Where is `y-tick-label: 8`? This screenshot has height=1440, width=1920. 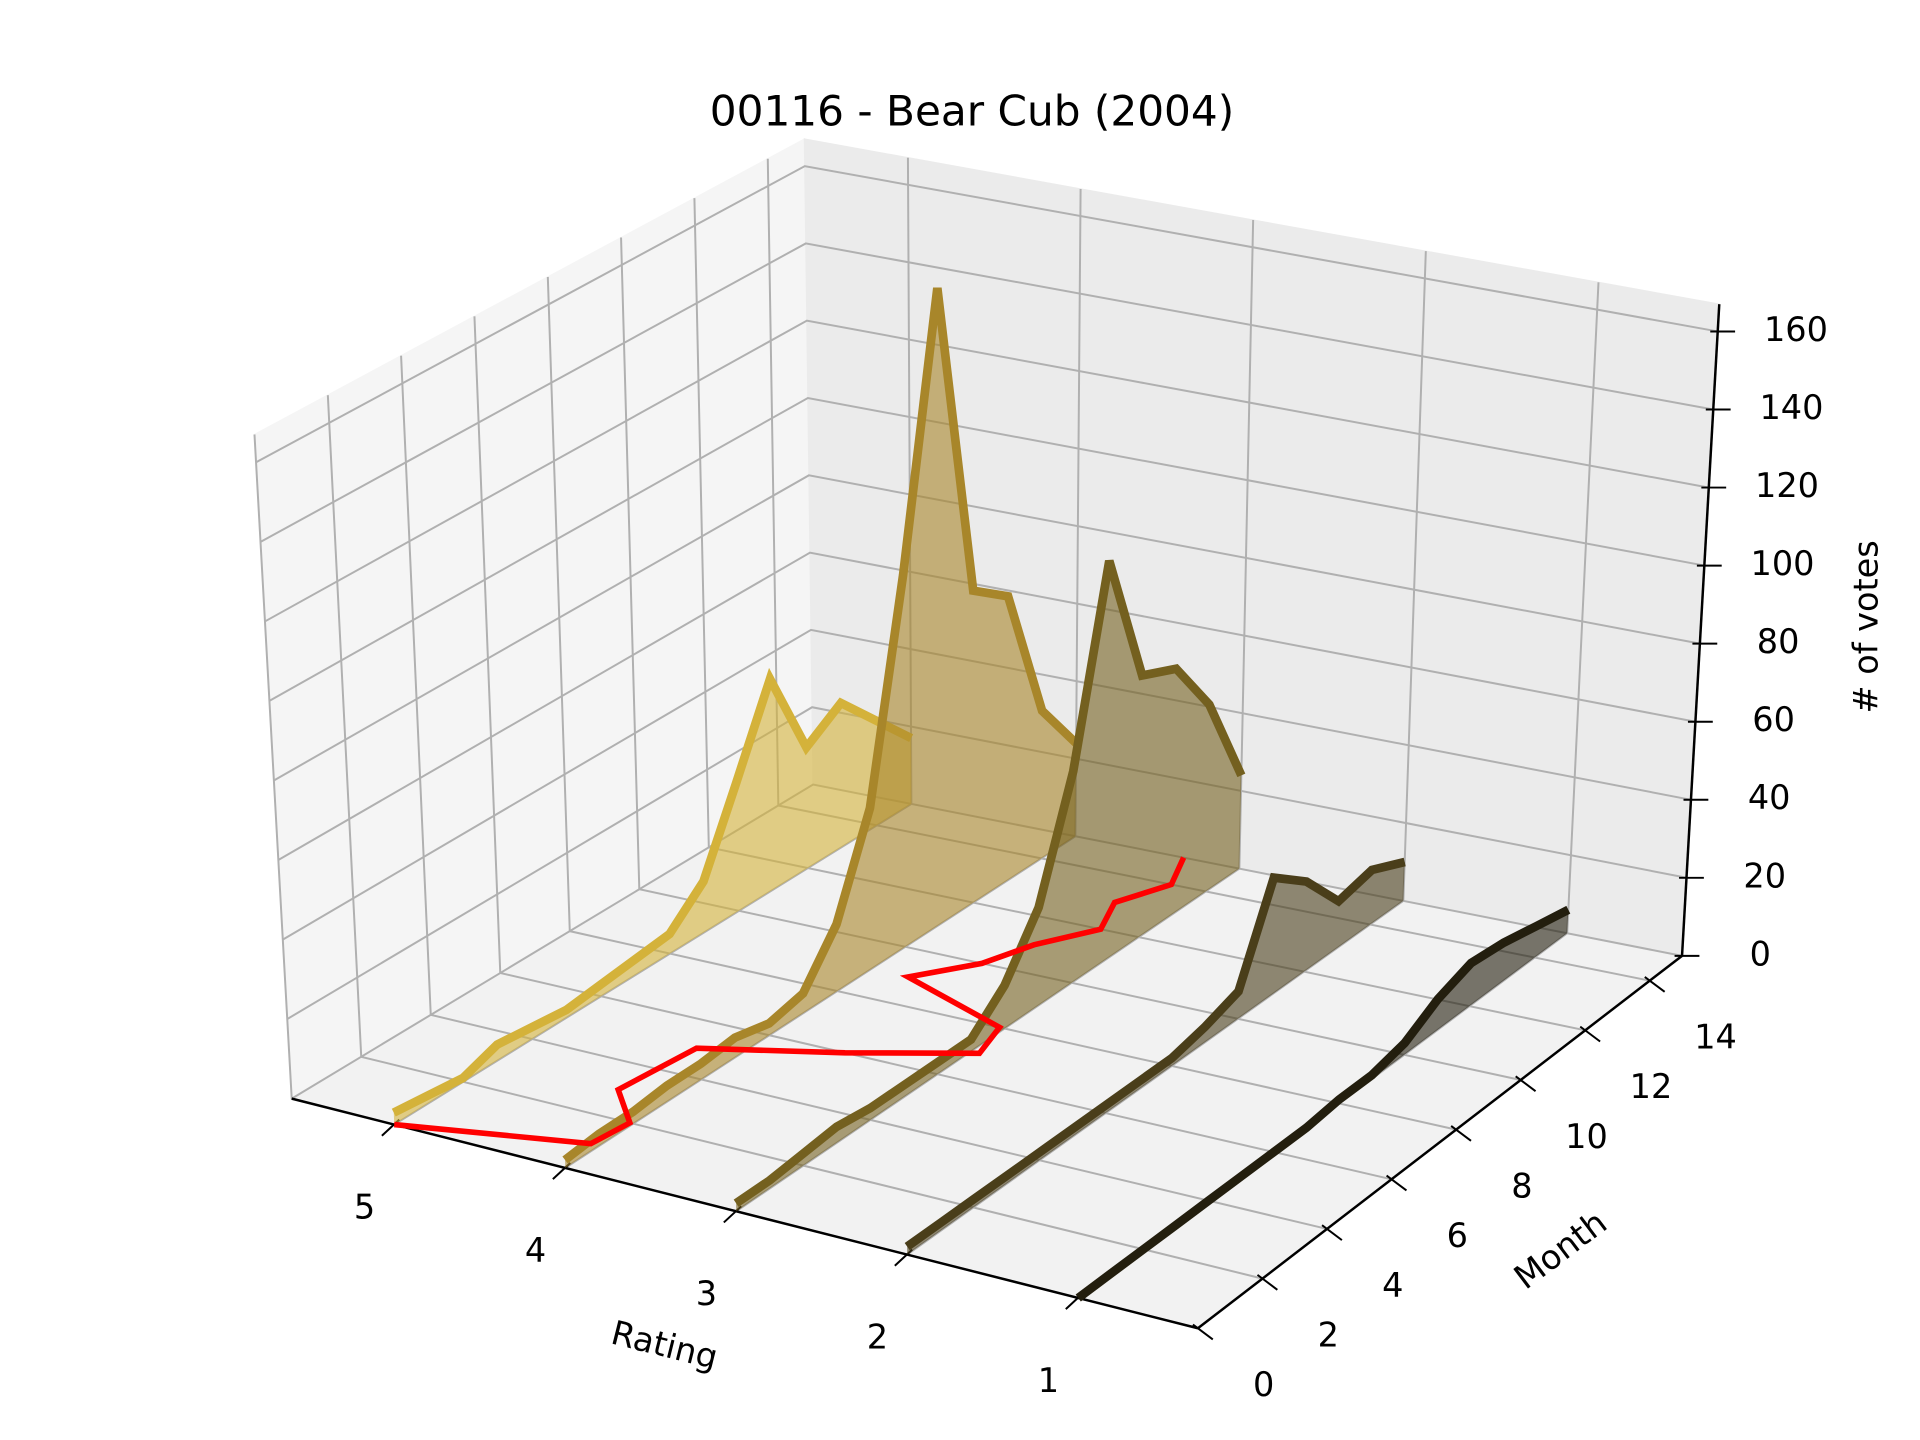
y-tick-label: 8 is located at coordinates (1521, 1185).